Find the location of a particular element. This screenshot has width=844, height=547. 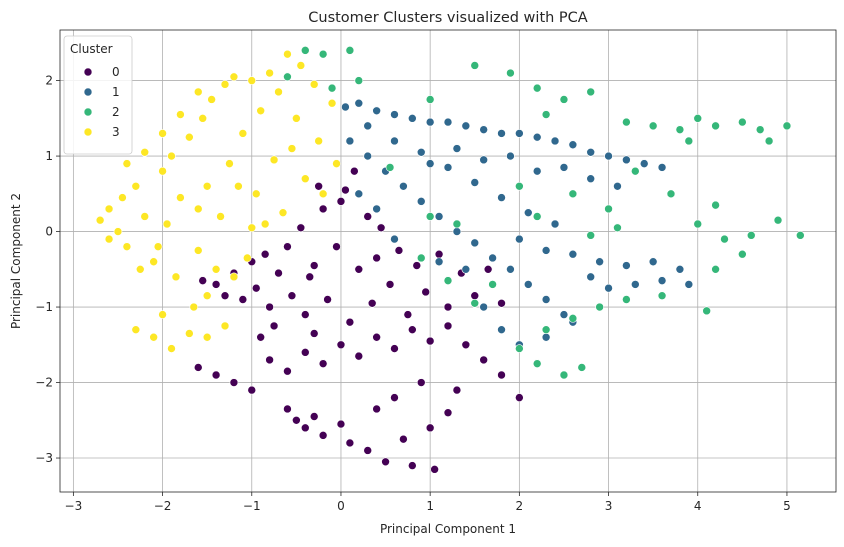

x-tick-label: −2 is located at coordinates (163, 506).